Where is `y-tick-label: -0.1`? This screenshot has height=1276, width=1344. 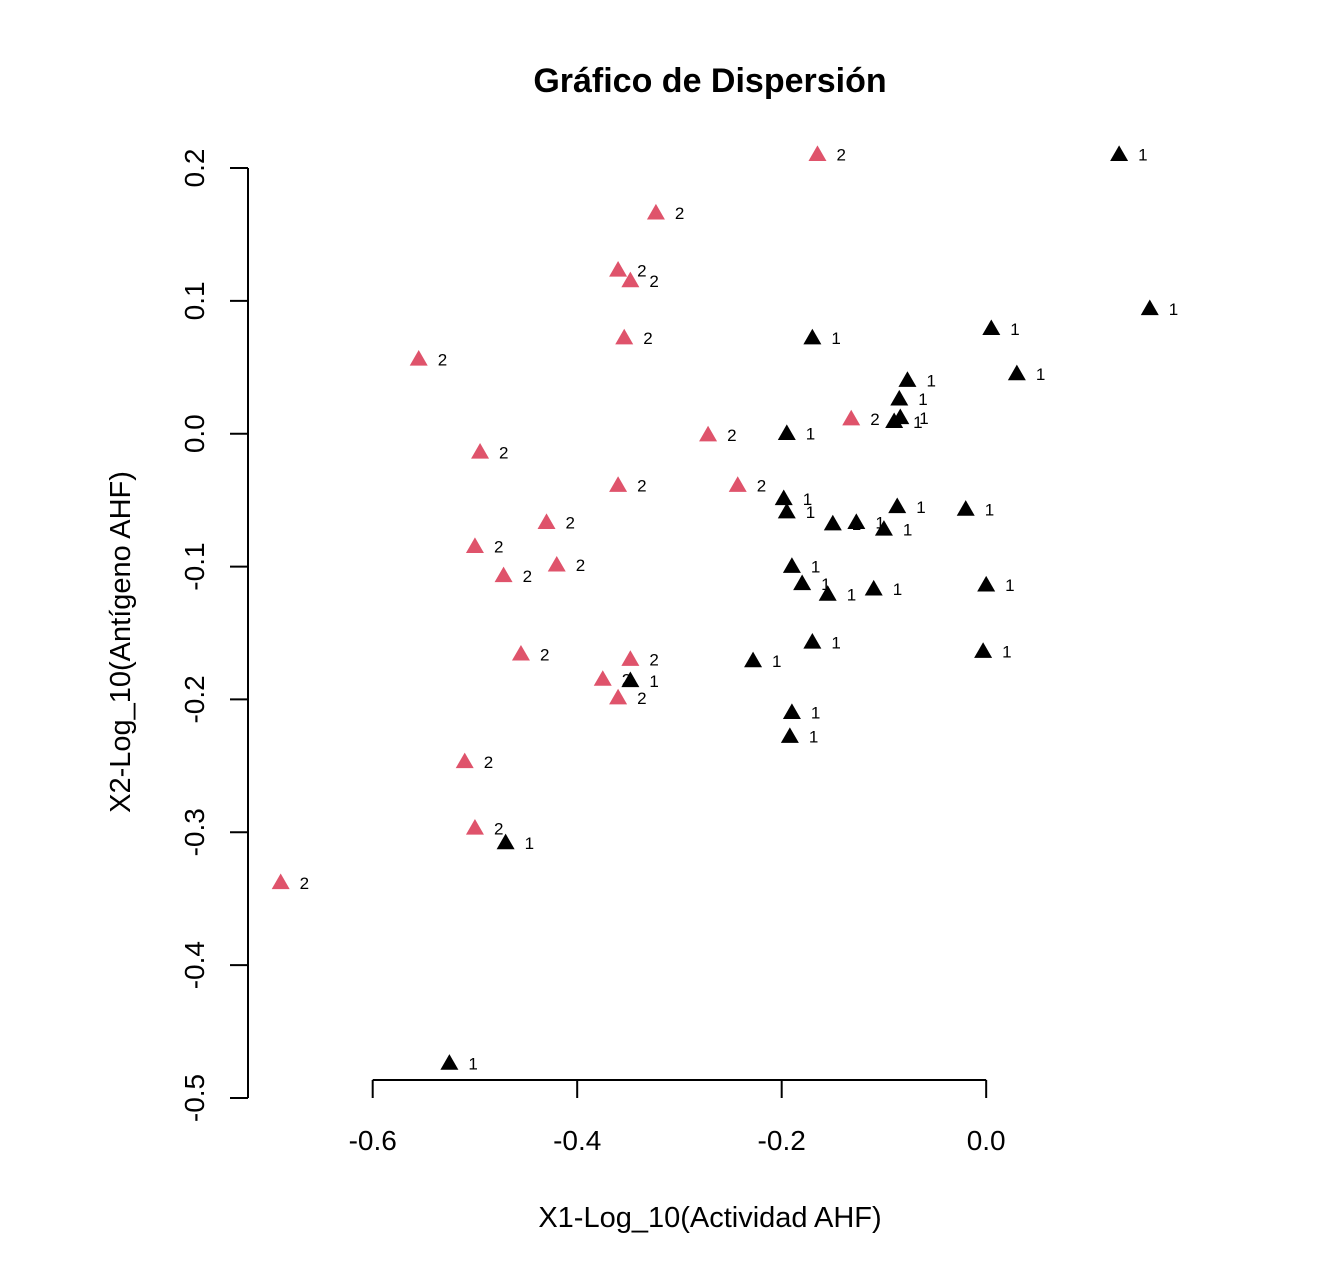 y-tick-label: -0.1 is located at coordinates (194, 566).